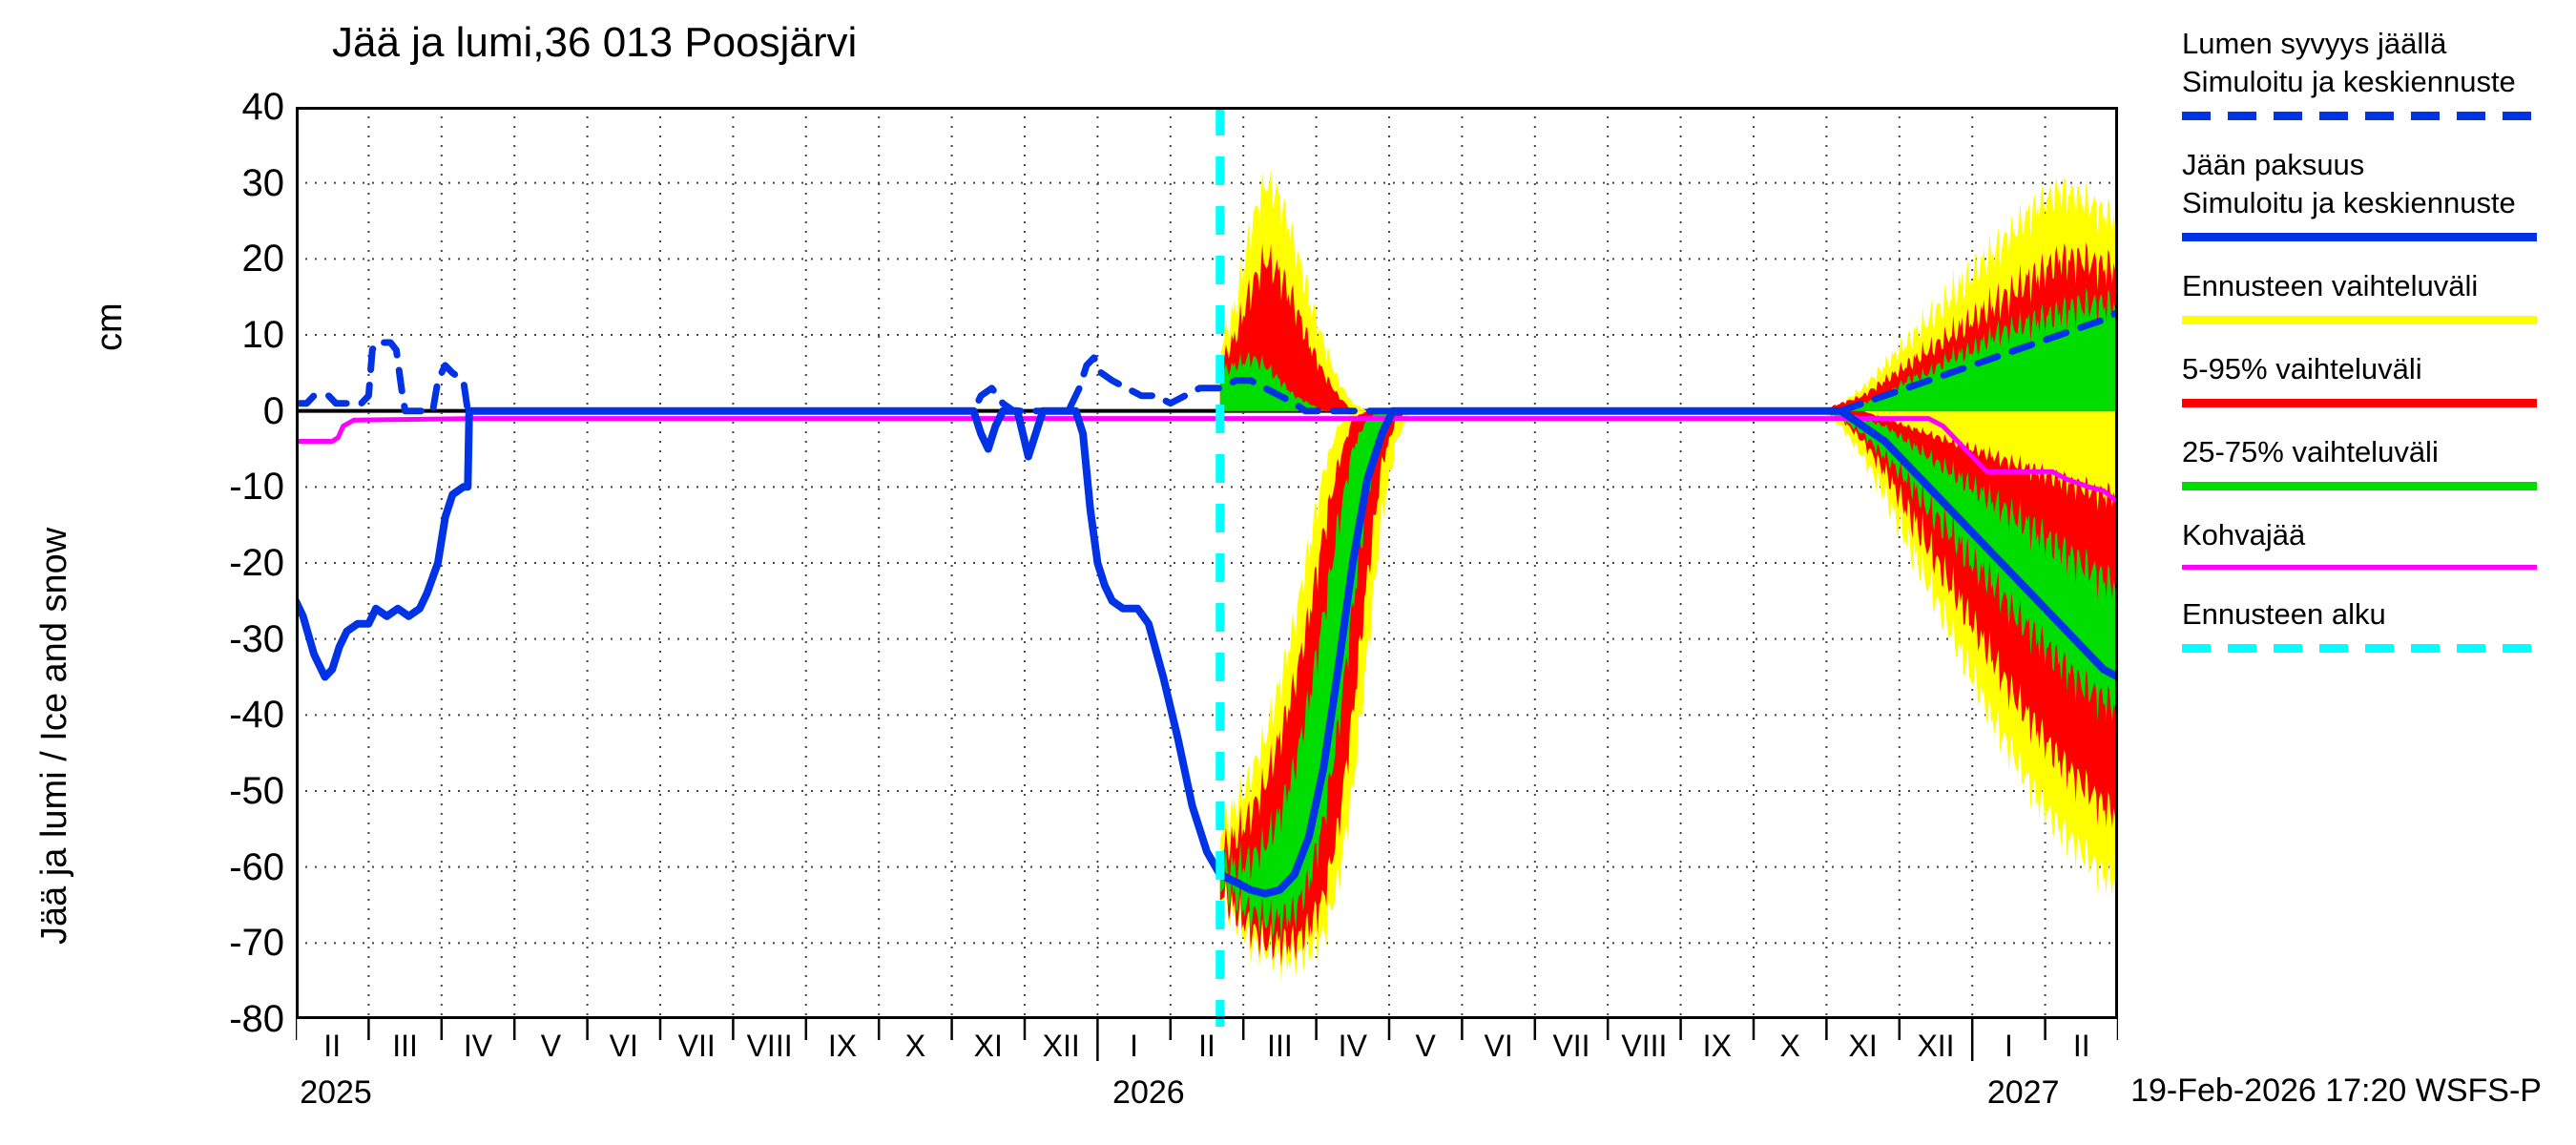 The width and height of the screenshot is (2576, 1145). I want to click on y-tick-label: -80, so click(256, 1019).